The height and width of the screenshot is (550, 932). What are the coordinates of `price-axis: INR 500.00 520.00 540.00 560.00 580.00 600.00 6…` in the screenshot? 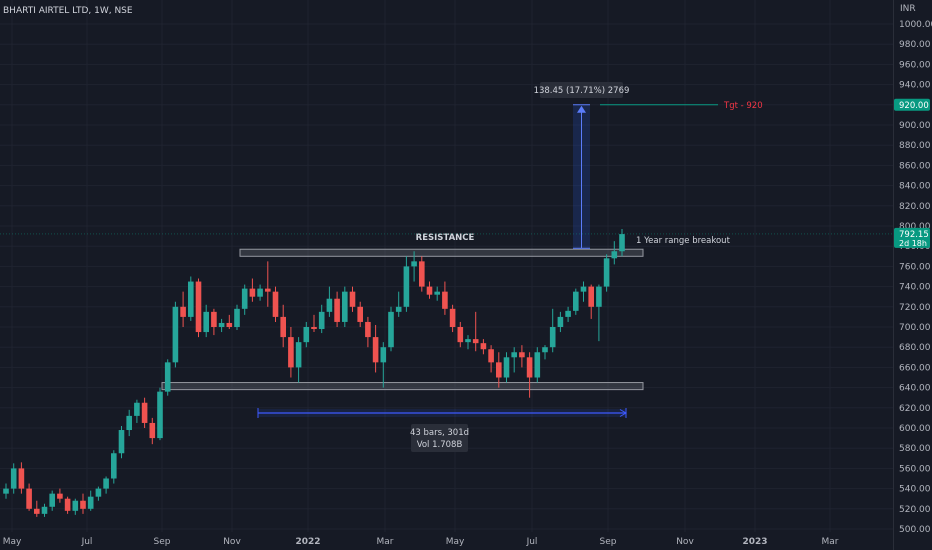 It's located at (912, 275).